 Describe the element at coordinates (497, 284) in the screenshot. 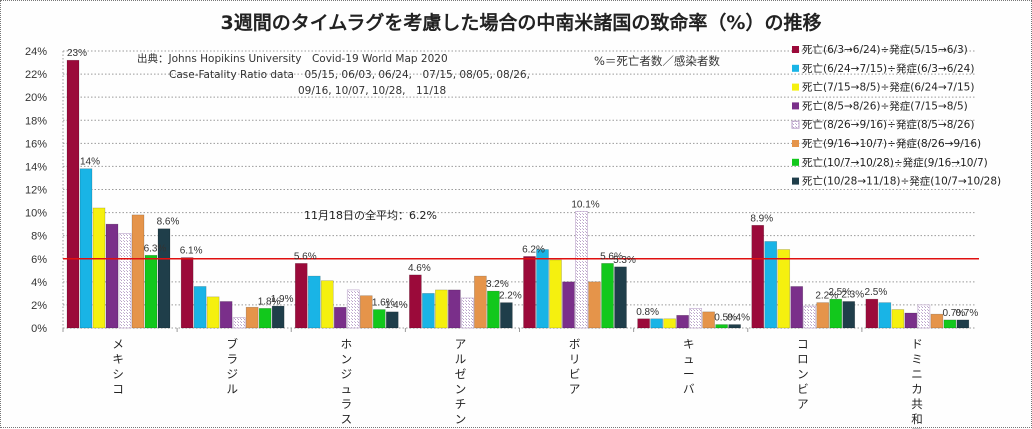

I see `data-label: 3.2%` at that location.